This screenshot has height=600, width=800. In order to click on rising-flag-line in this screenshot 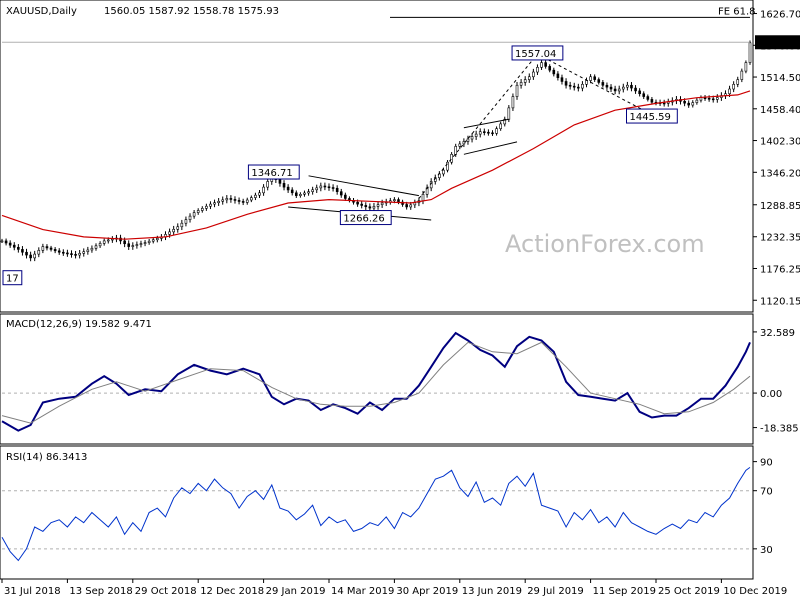, I will do `click(490, 148)`.